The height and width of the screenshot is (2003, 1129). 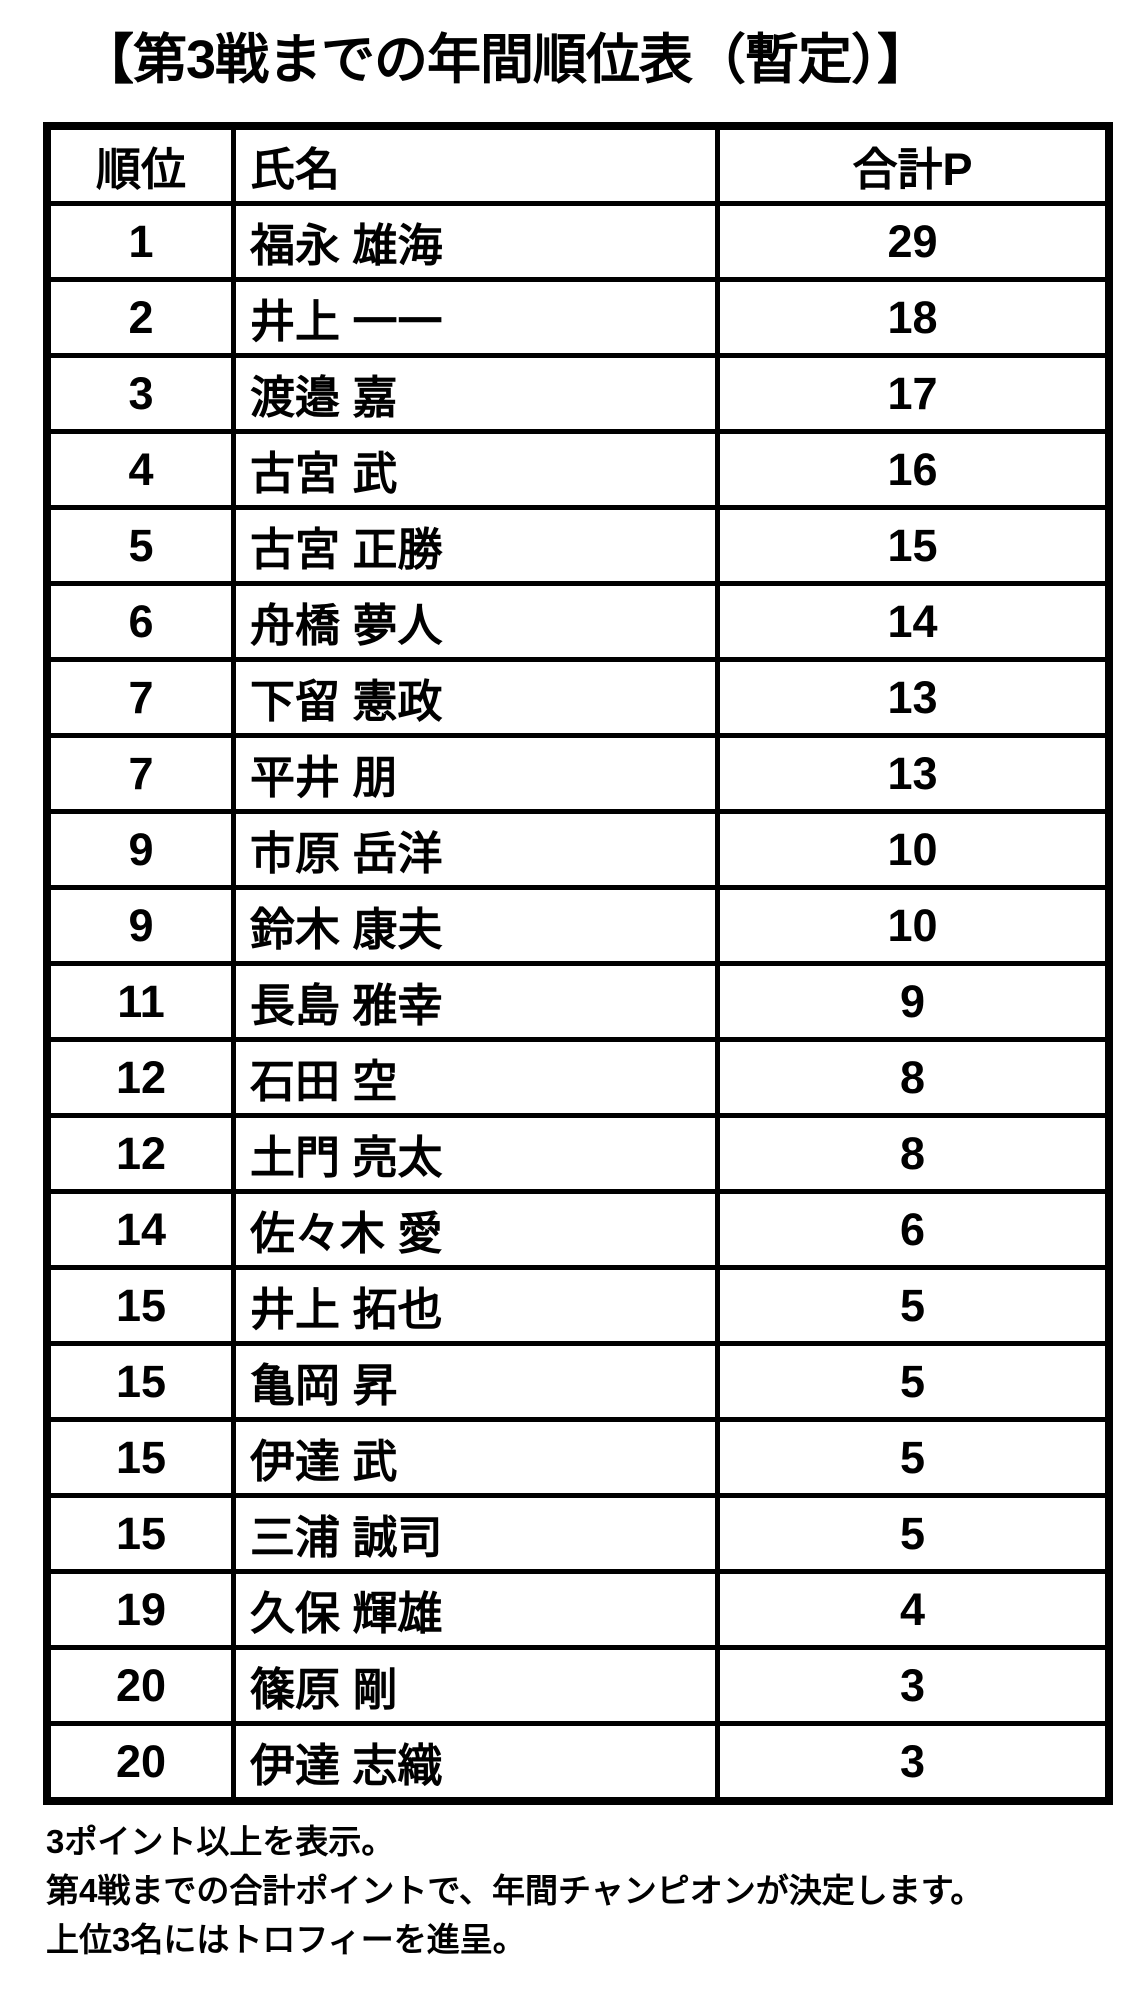 I want to click on table-row: 6 舟橋 夢人 14, so click(x=578, y=621).